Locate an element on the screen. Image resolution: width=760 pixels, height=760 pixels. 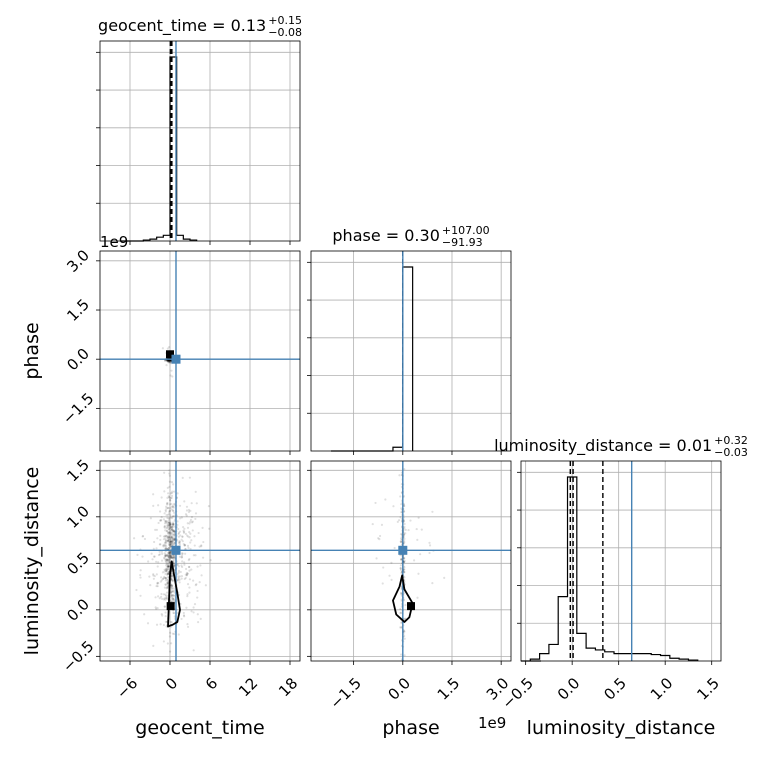
hist-phase-grid is located at coordinates (409, 353).